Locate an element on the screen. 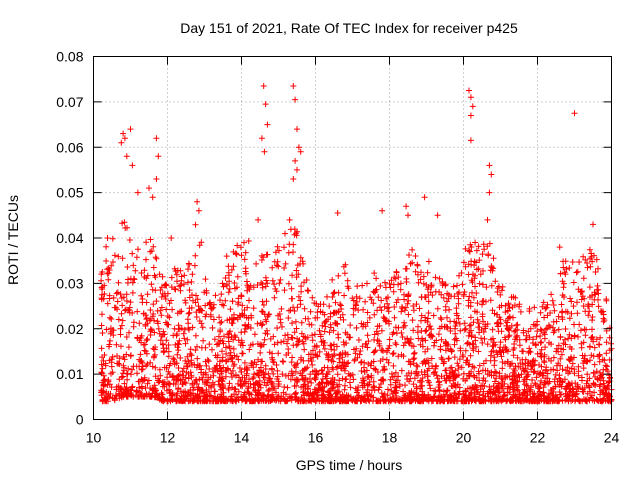 The image size is (640, 480). x-tick-label: 10 is located at coordinates (94, 438).